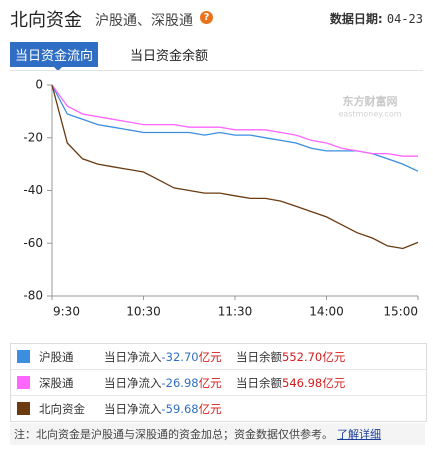  What do you see at coordinates (302, 382) in the screenshot?
I see `balance-value: 546.98` at bounding box center [302, 382].